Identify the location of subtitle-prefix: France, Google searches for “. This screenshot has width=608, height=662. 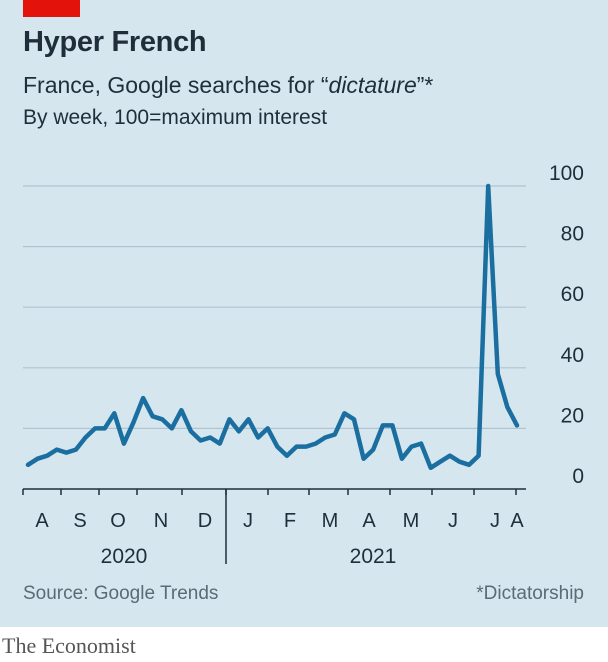
(176, 85).